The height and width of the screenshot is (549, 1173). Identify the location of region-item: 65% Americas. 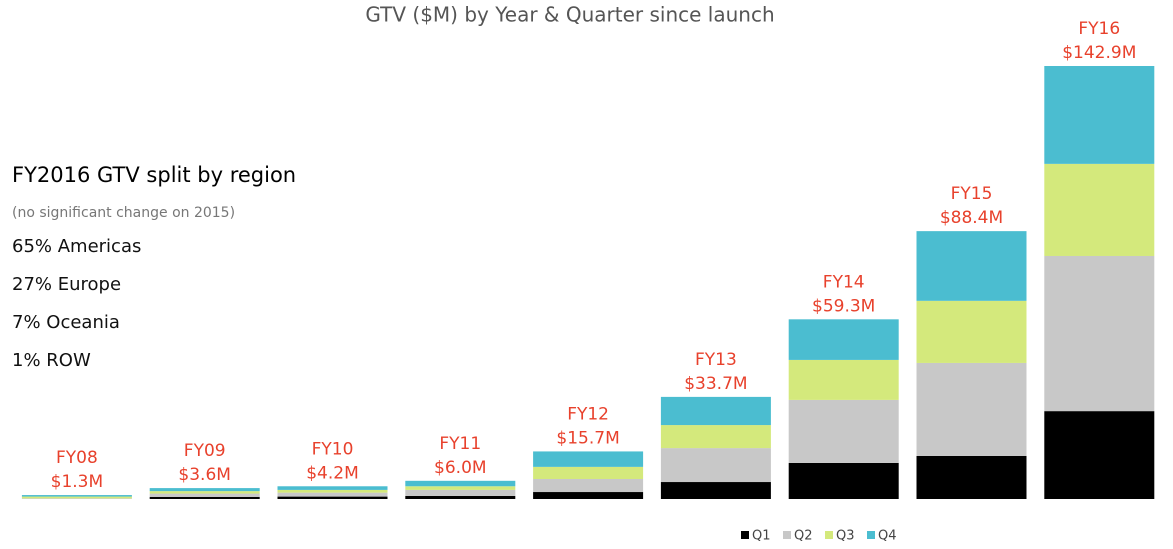
(76, 246).